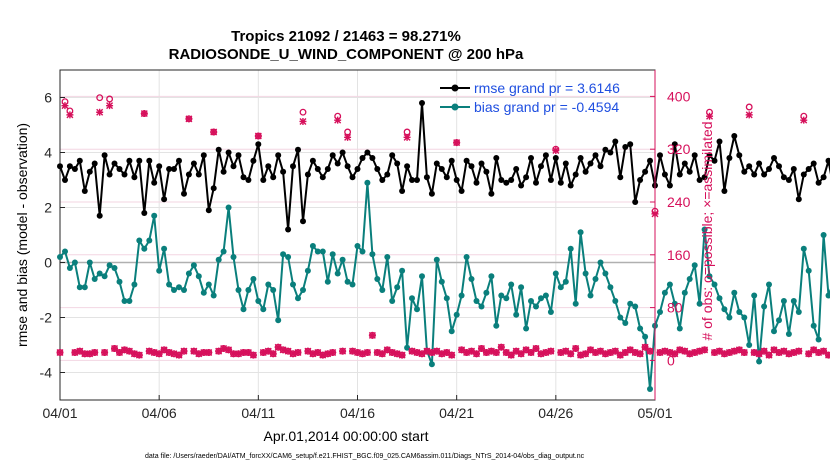 The image size is (830, 470). What do you see at coordinates (46, 373) in the screenshot?
I see `y-tick-label-left: -4` at bounding box center [46, 373].